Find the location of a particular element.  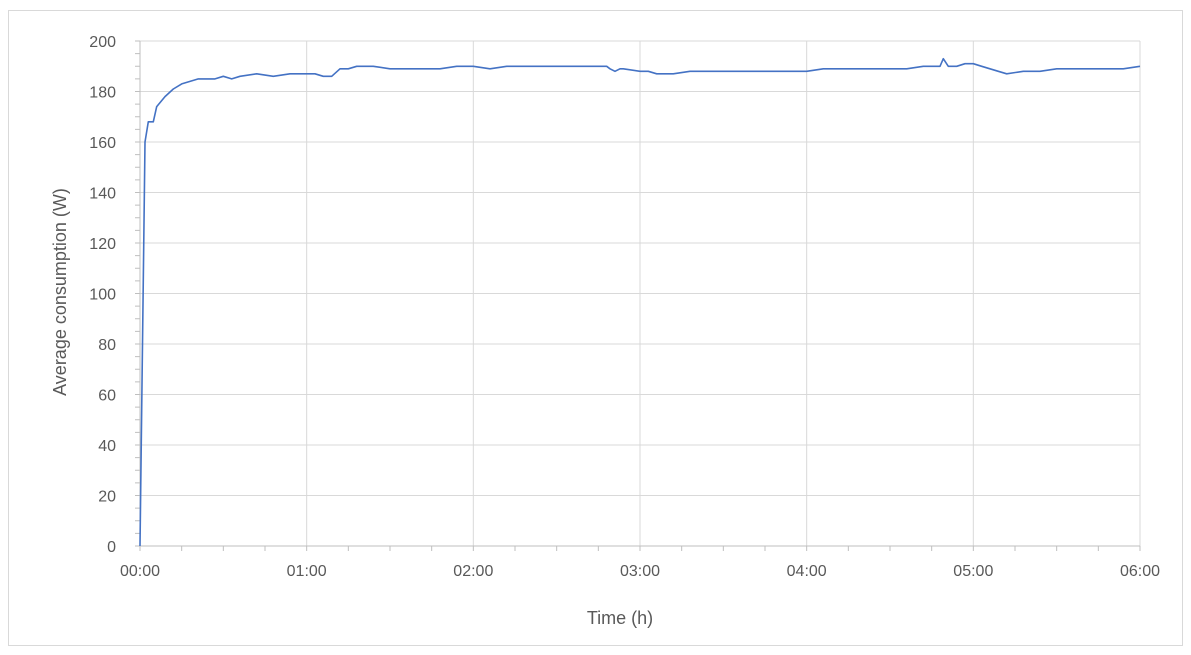

x-tick-label: 03:00 is located at coordinates (640, 571).